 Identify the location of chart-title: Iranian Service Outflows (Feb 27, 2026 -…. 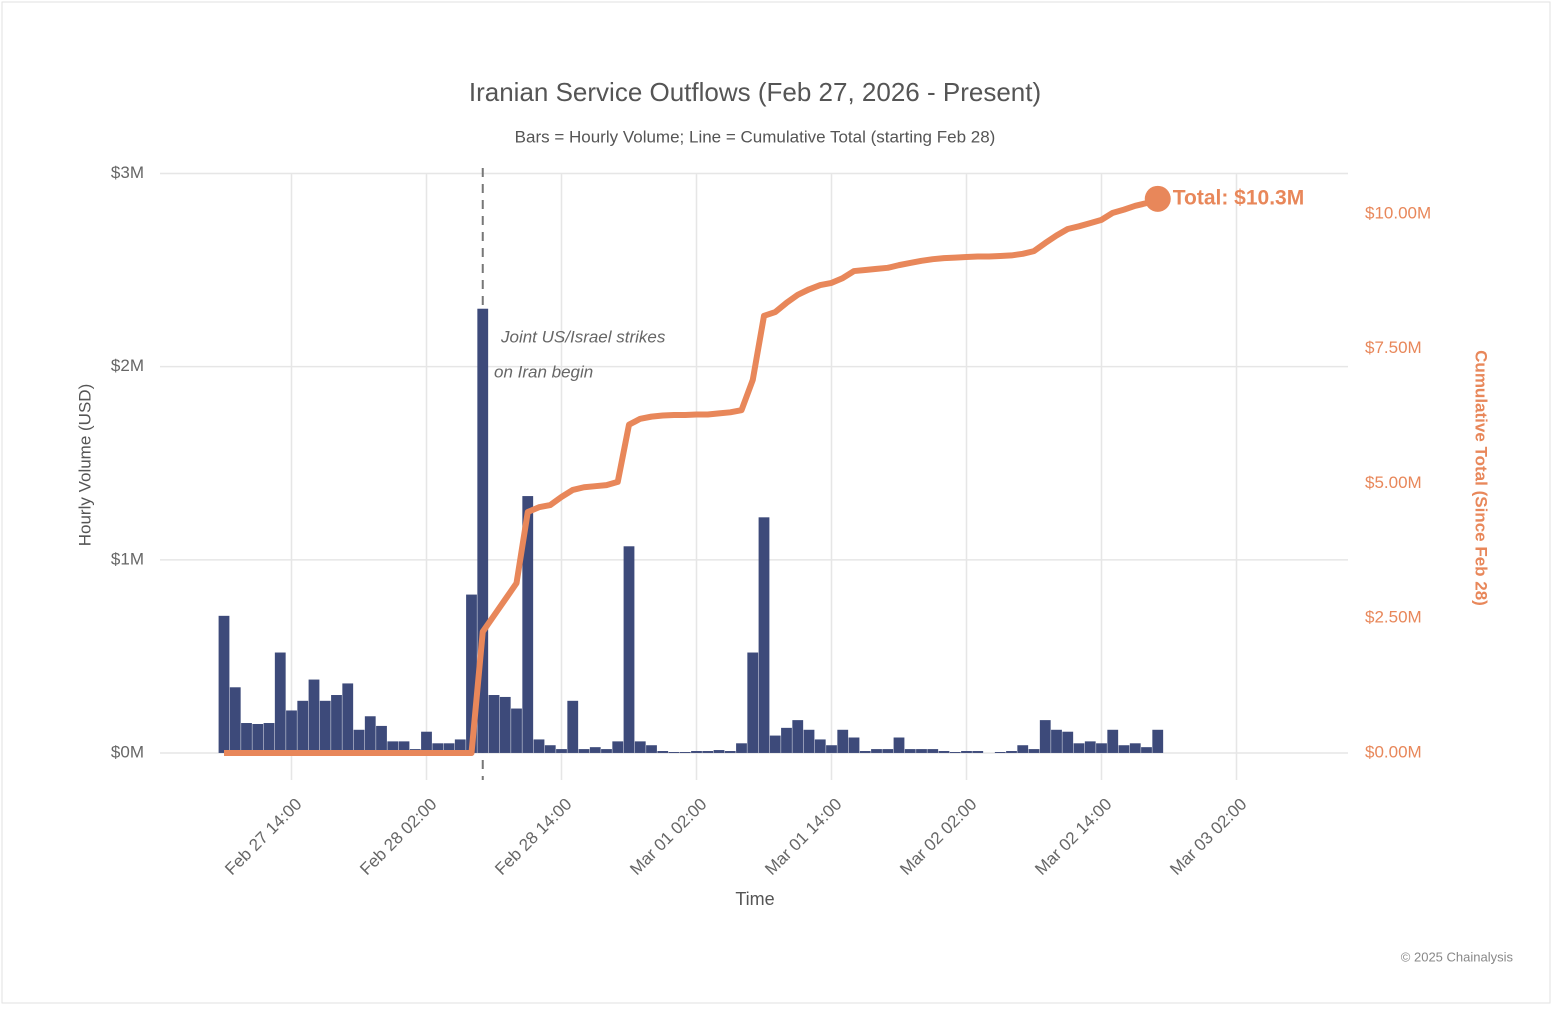
(755, 92).